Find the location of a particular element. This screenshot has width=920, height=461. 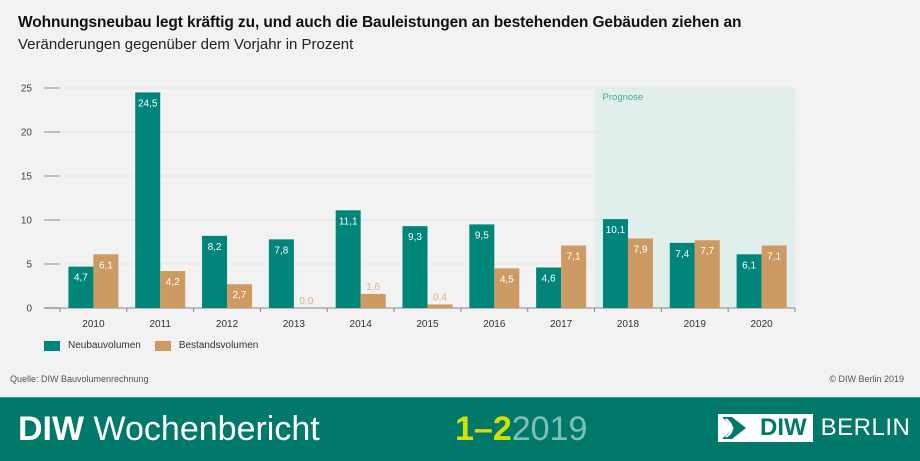

source-note: Quelle: DIW Bauvolumenrechnung is located at coordinates (79, 379).